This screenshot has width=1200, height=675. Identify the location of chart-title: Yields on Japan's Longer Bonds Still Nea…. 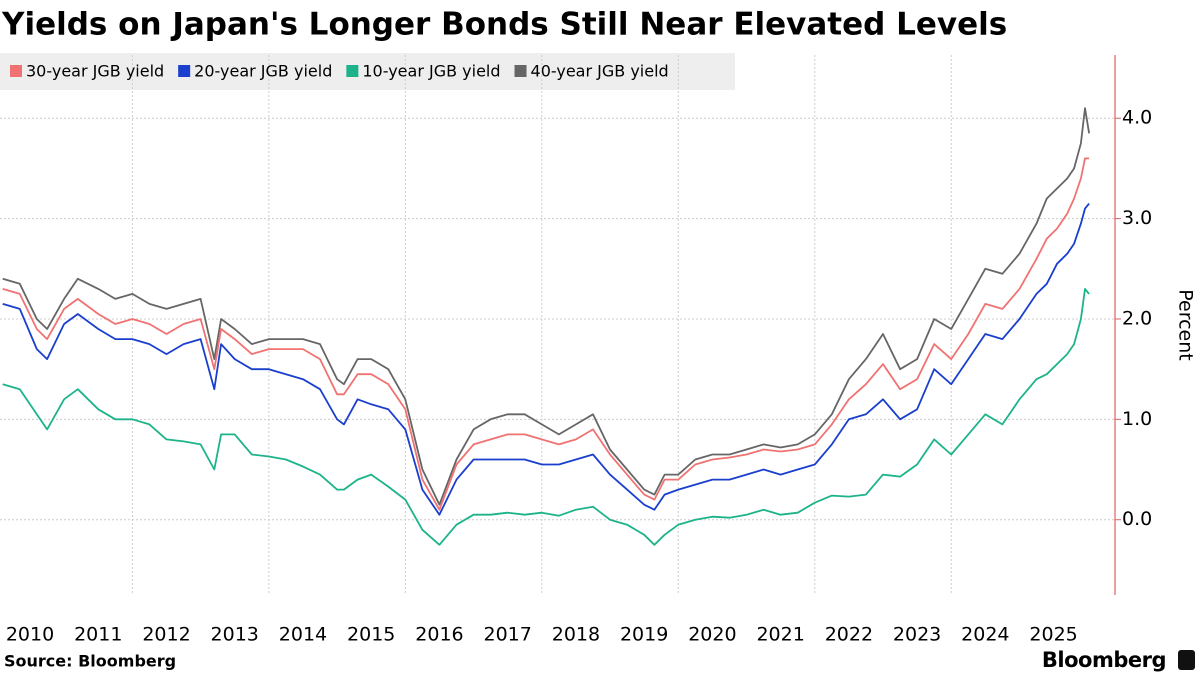
(504, 25).